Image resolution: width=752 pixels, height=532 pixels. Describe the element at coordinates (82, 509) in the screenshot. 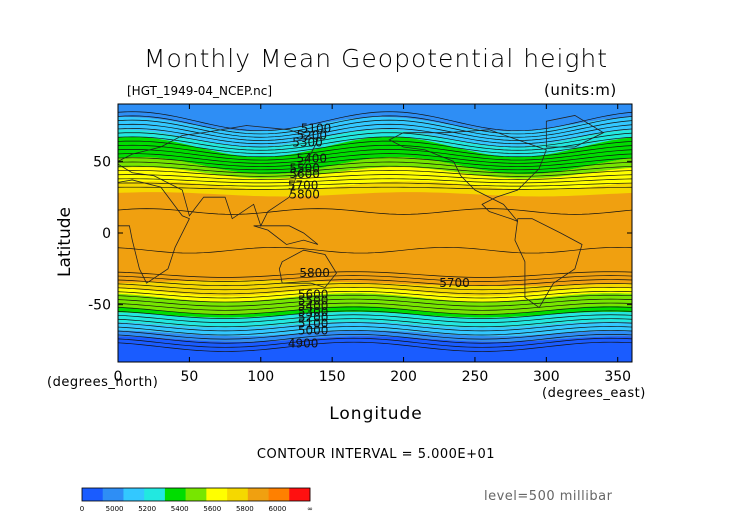

I see `colorbar-tick-label: 0` at that location.